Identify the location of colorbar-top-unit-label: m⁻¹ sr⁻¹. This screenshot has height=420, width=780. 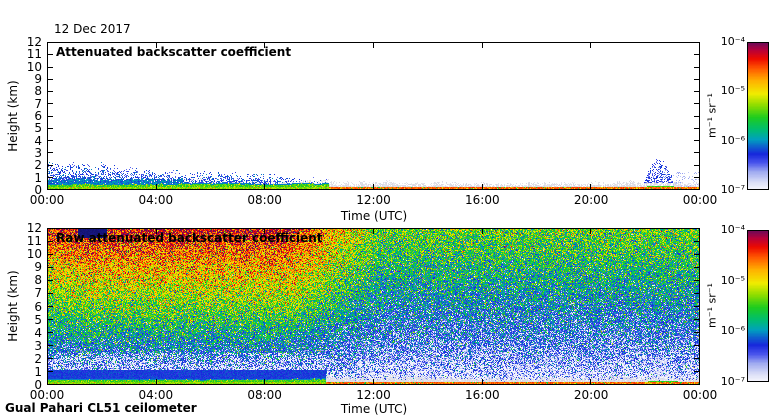
(712, 115).